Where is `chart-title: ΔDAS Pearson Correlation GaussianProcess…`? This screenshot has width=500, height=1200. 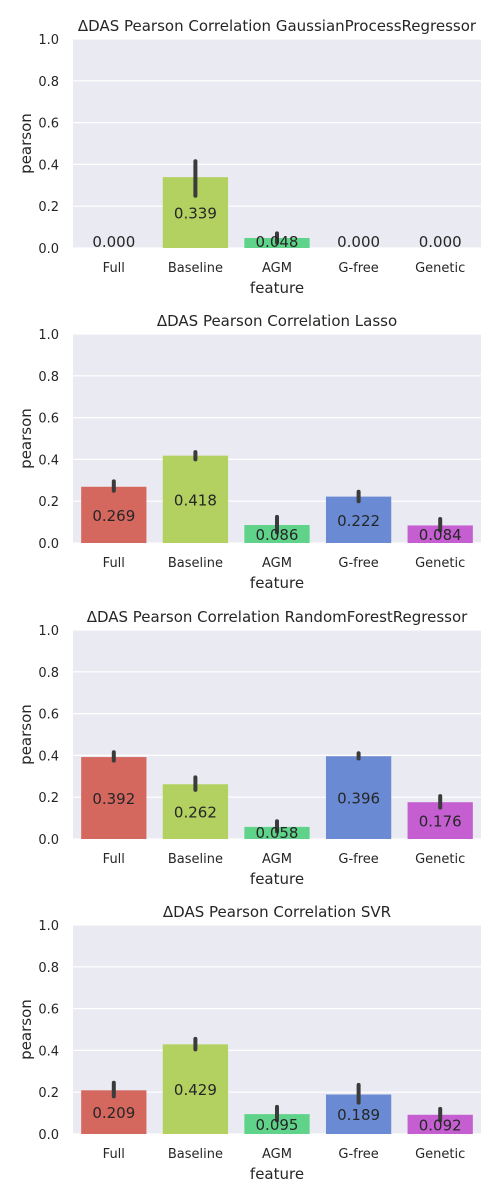
chart-title: ΔDAS Pearson Correlation GaussianProcess… is located at coordinates (277, 26).